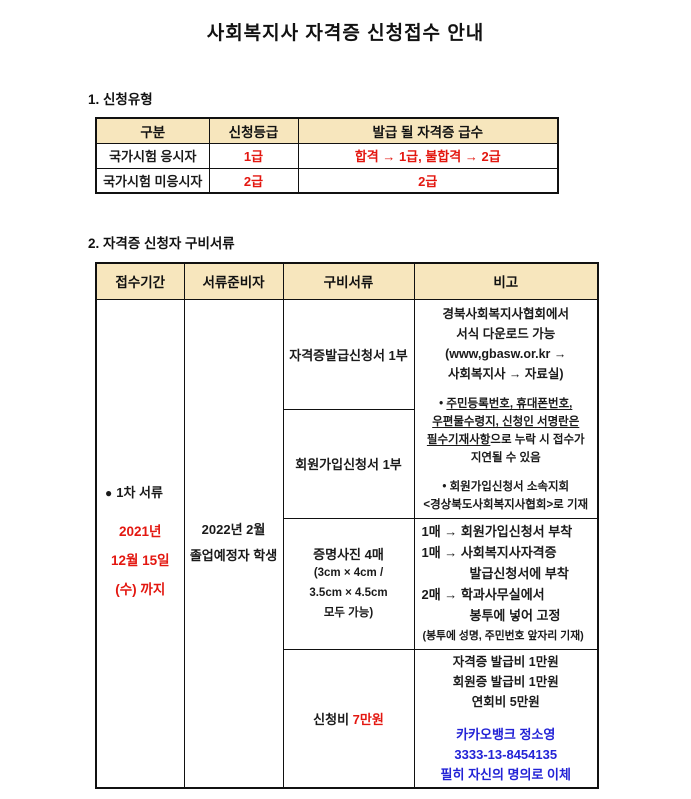 This screenshot has height=799, width=691. I want to click on period-deadline: 2021년 12월 15일 (수) 까지, so click(140, 561).